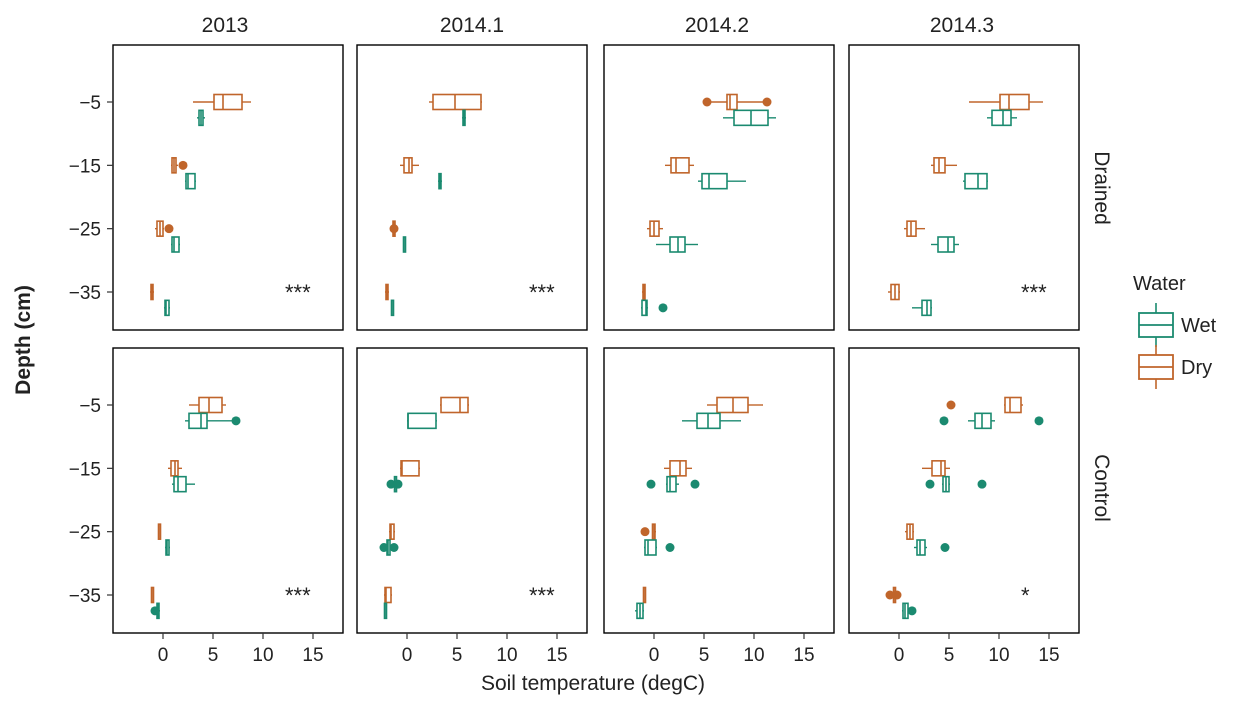 This screenshot has height=707, width=1237. Describe the element at coordinates (1101, 488) in the screenshot. I see `row-label-control: Control` at that location.